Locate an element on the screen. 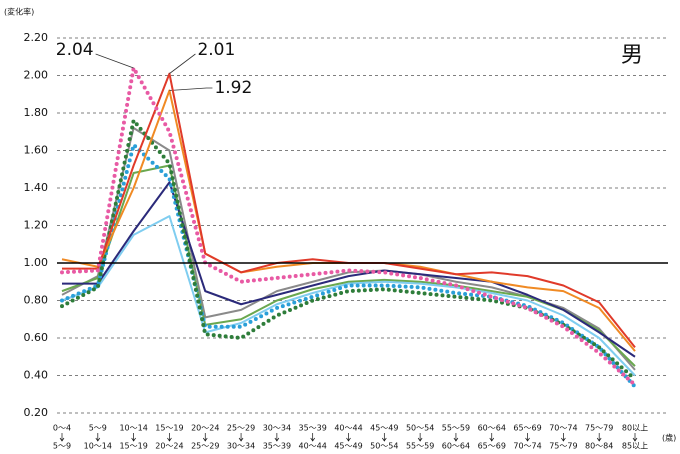 This screenshot has width=680, height=454. chart-title: 男 is located at coordinates (632, 55).